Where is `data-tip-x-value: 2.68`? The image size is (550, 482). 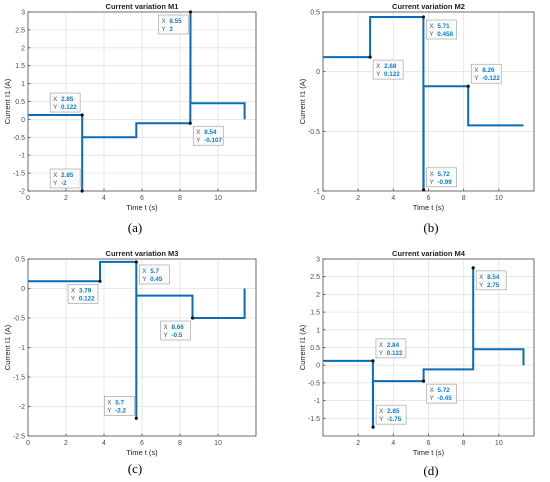
data-tip-x-value: 2.68 is located at coordinates (390, 66).